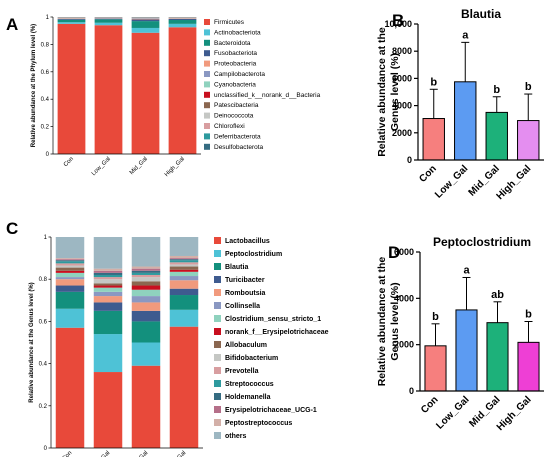 The width and height of the screenshot is (550, 457). Describe the element at coordinates (248, 397) in the screenshot. I see `c-legend-label-holdemanella: Holdemanella` at that location.